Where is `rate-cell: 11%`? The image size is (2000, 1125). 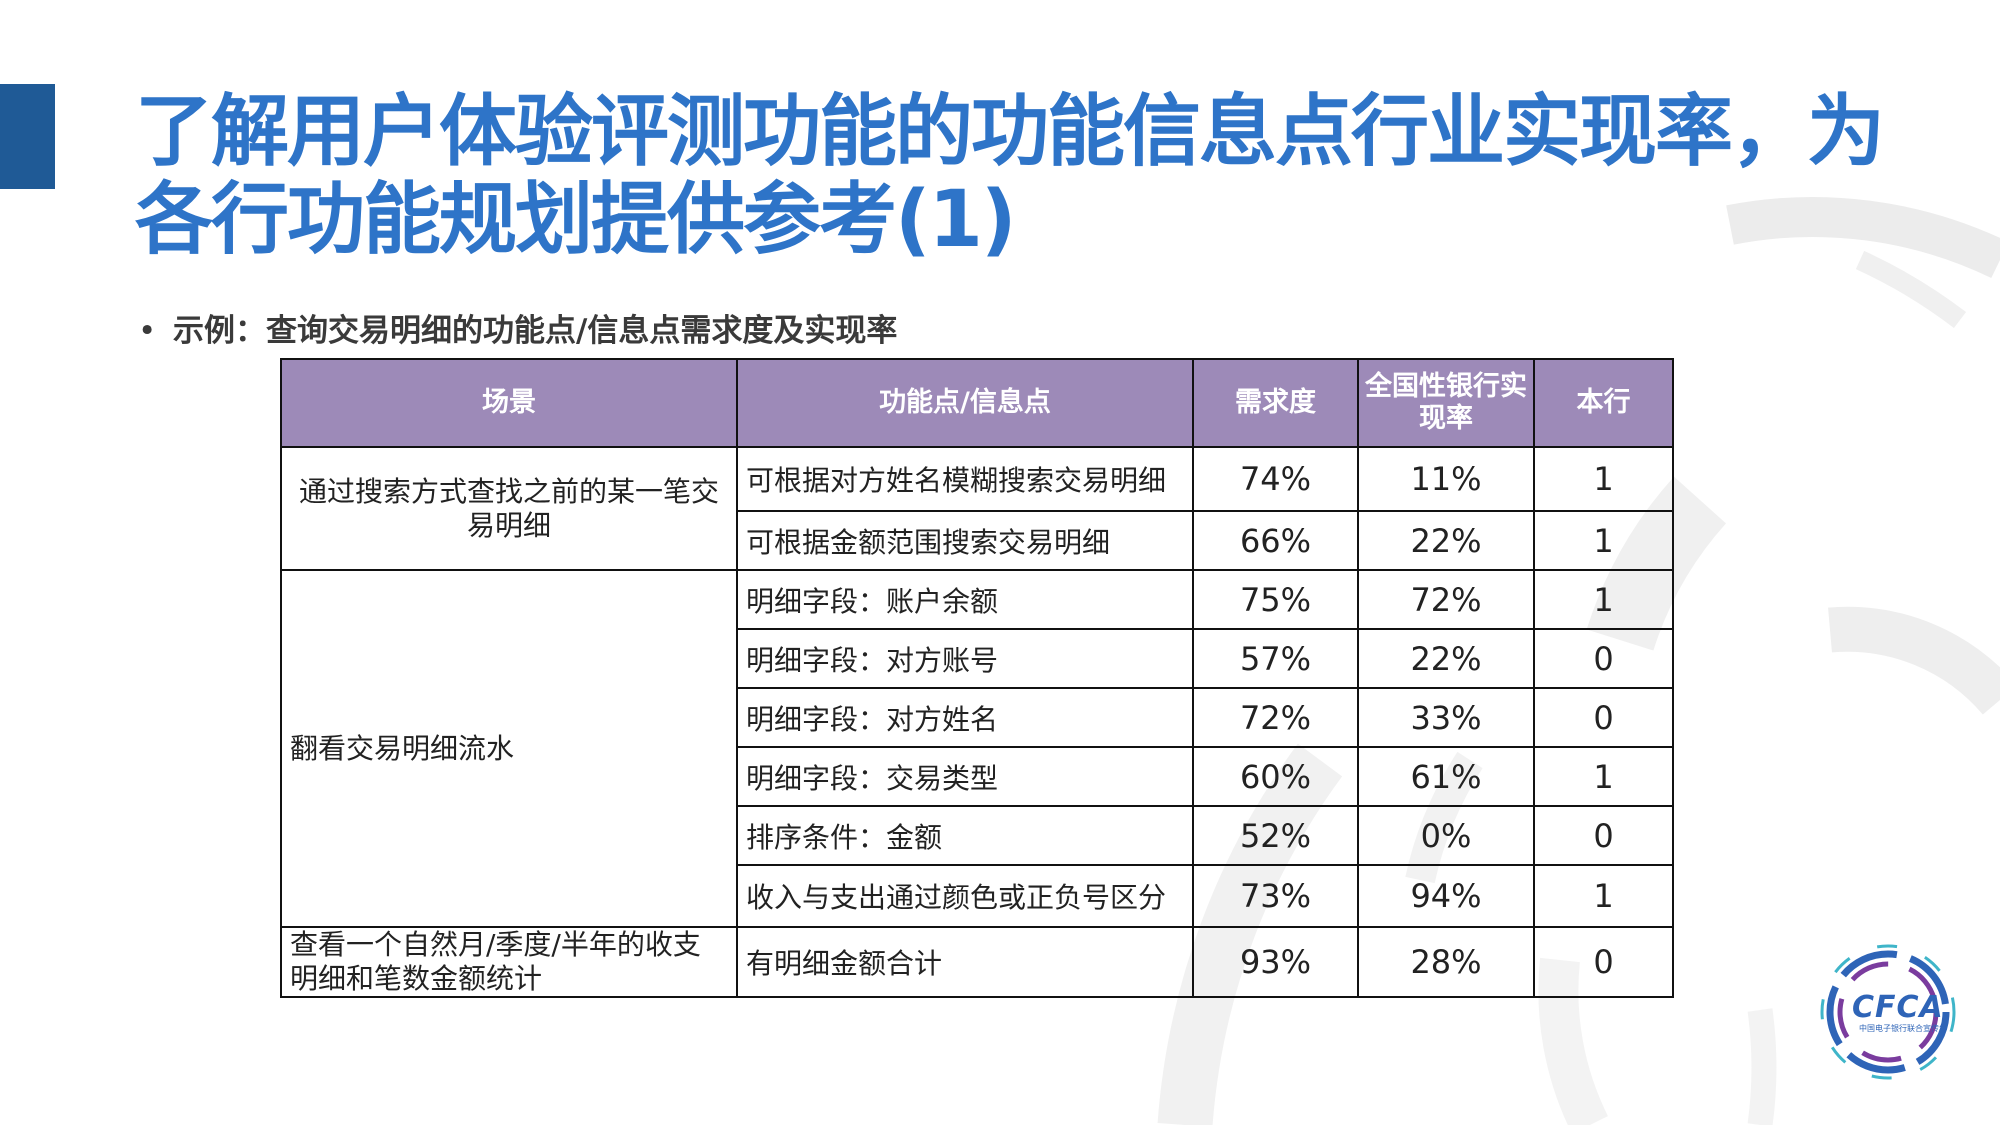
rate-cell: 11% is located at coordinates (1446, 479).